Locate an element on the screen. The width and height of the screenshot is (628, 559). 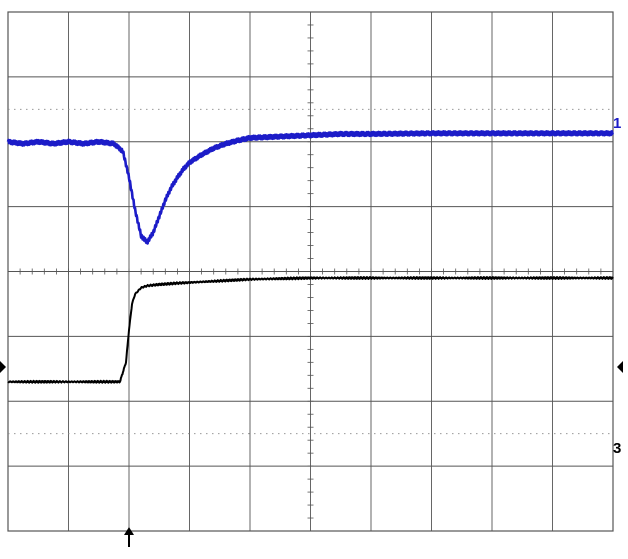
channel-3-label: 3 is located at coordinates (617, 448).